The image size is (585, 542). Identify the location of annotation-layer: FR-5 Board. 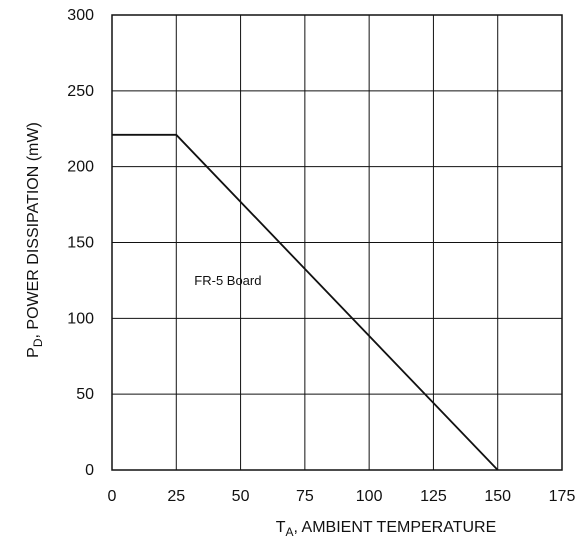
(227, 280).